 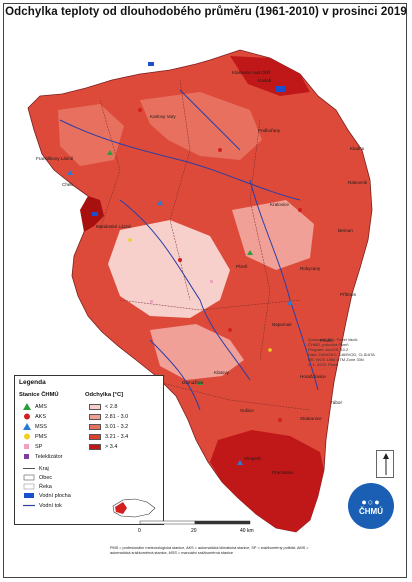 I want to click on legend-class-label: 3.01 - 3.2, so click(x=117, y=426).